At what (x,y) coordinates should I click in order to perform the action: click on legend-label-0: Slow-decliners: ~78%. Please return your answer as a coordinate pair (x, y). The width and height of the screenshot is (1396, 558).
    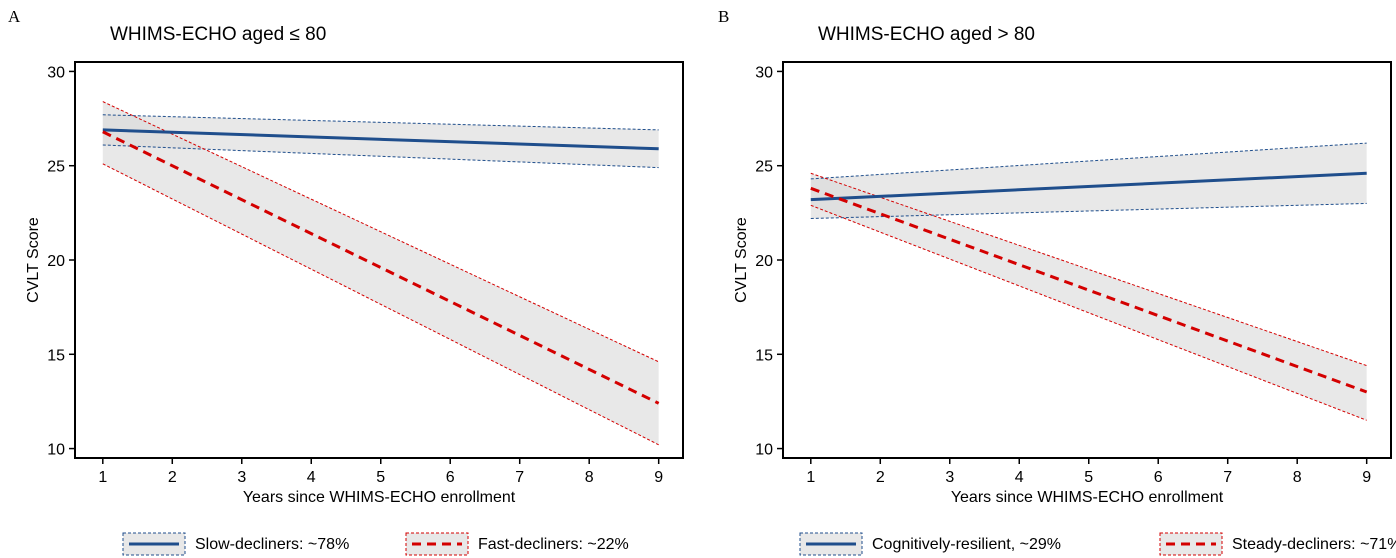
    Looking at the image, I should click on (272, 544).